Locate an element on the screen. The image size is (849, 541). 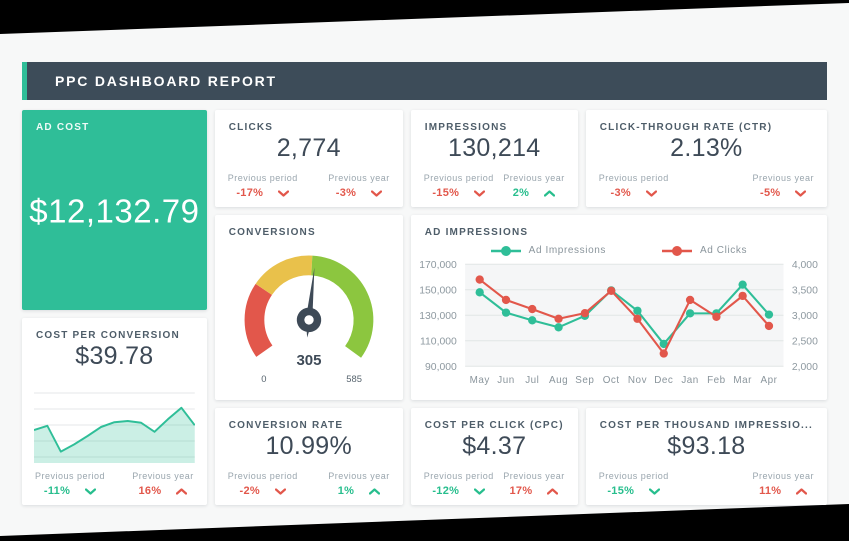
ad-cost-value: $12,132.79 is located at coordinates (114, 211).